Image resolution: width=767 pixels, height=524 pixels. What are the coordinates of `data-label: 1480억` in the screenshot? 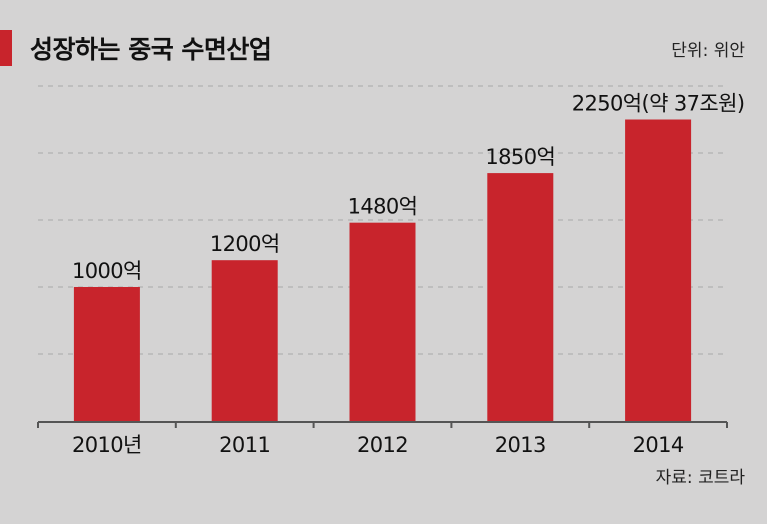 It's located at (383, 207).